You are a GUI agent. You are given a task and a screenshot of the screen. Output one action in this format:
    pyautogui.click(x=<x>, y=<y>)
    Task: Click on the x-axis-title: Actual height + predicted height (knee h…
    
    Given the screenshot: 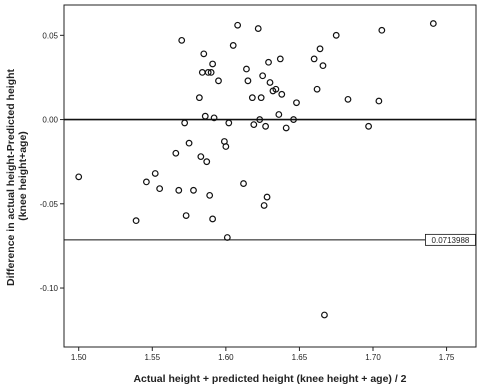 What is the action you would take?
    pyautogui.click(x=269, y=379)
    